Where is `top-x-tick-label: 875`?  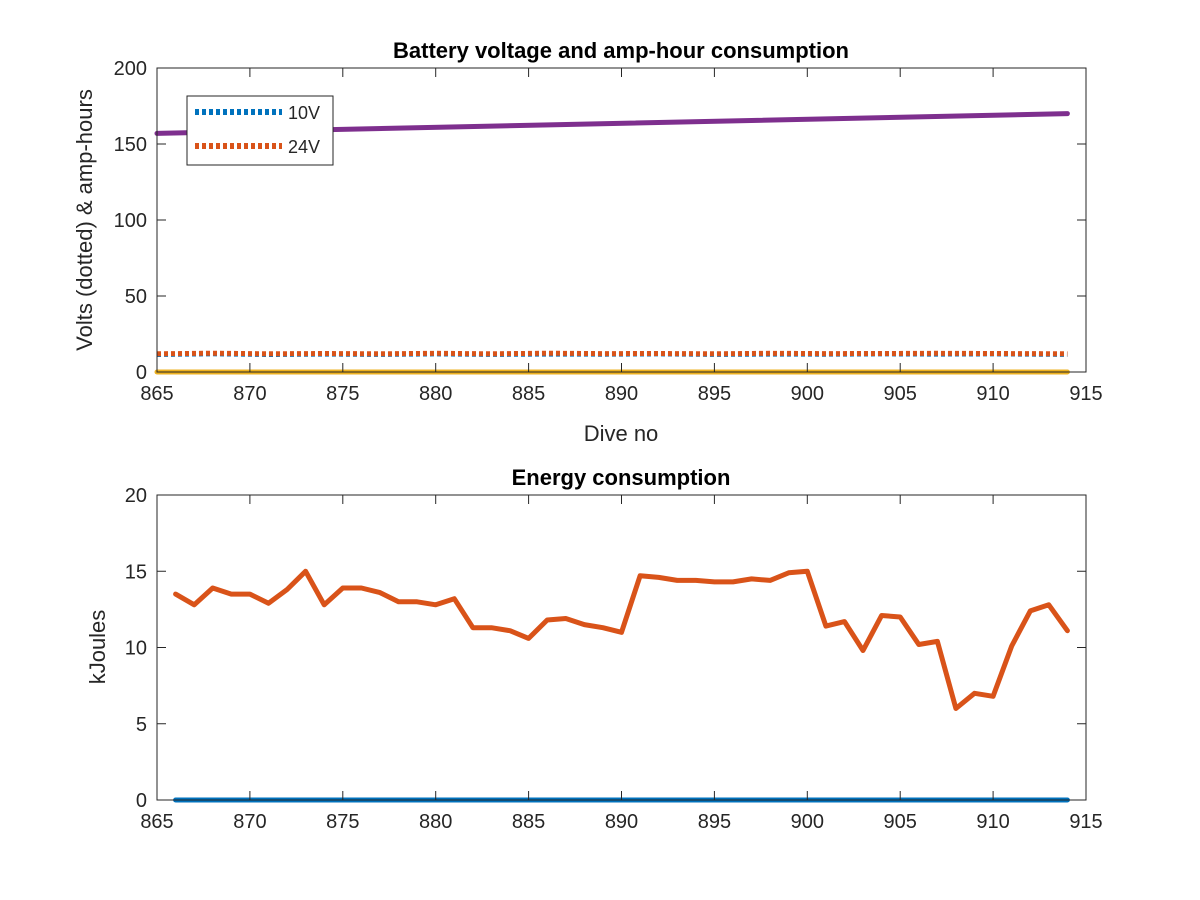
top-x-tick-label: 875 is located at coordinates (342, 394).